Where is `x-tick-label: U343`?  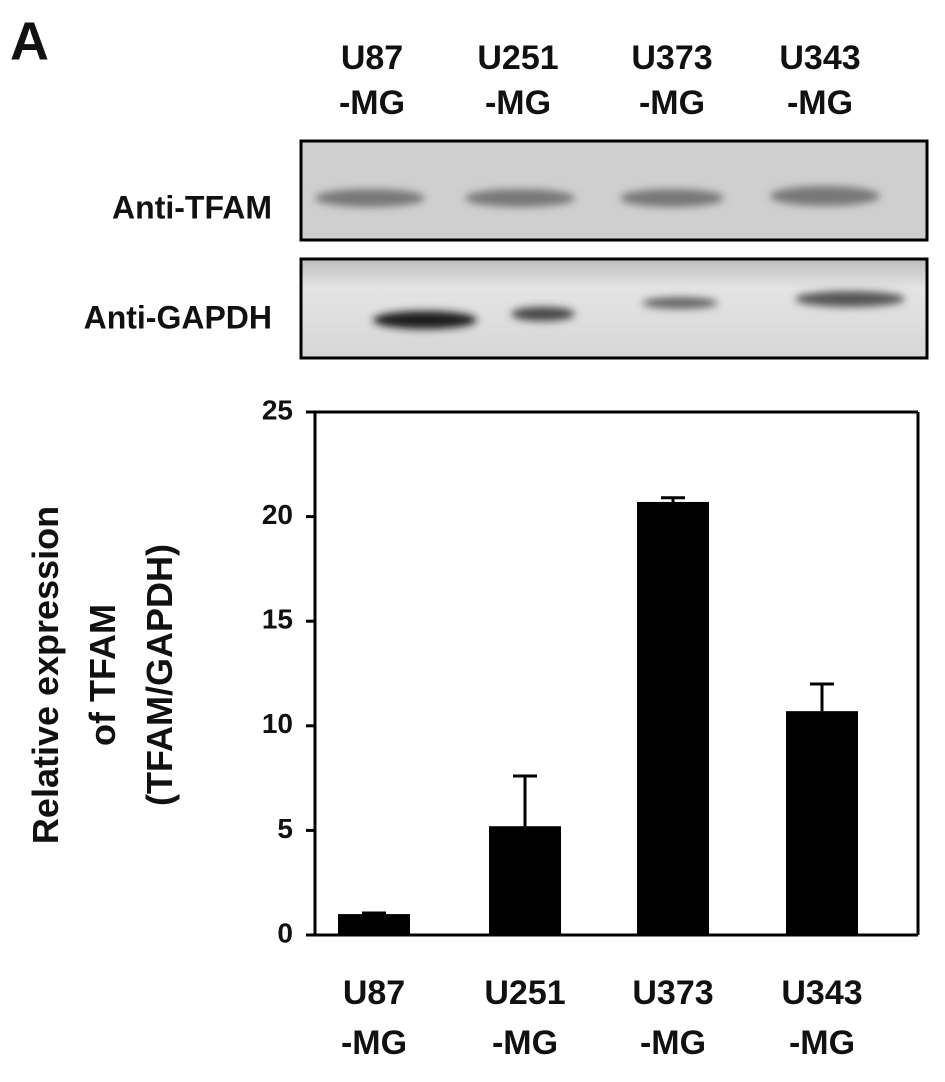
x-tick-label: U343 is located at coordinates (821, 993).